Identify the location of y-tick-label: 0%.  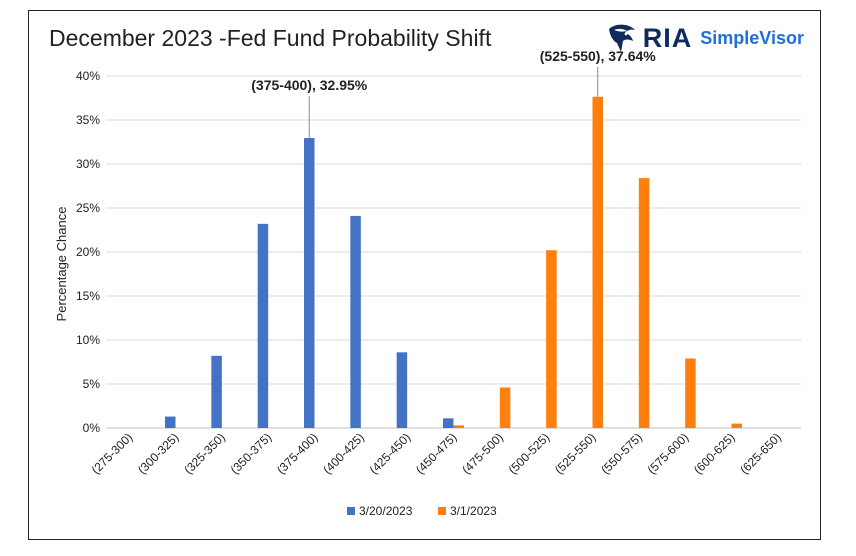
(92, 428).